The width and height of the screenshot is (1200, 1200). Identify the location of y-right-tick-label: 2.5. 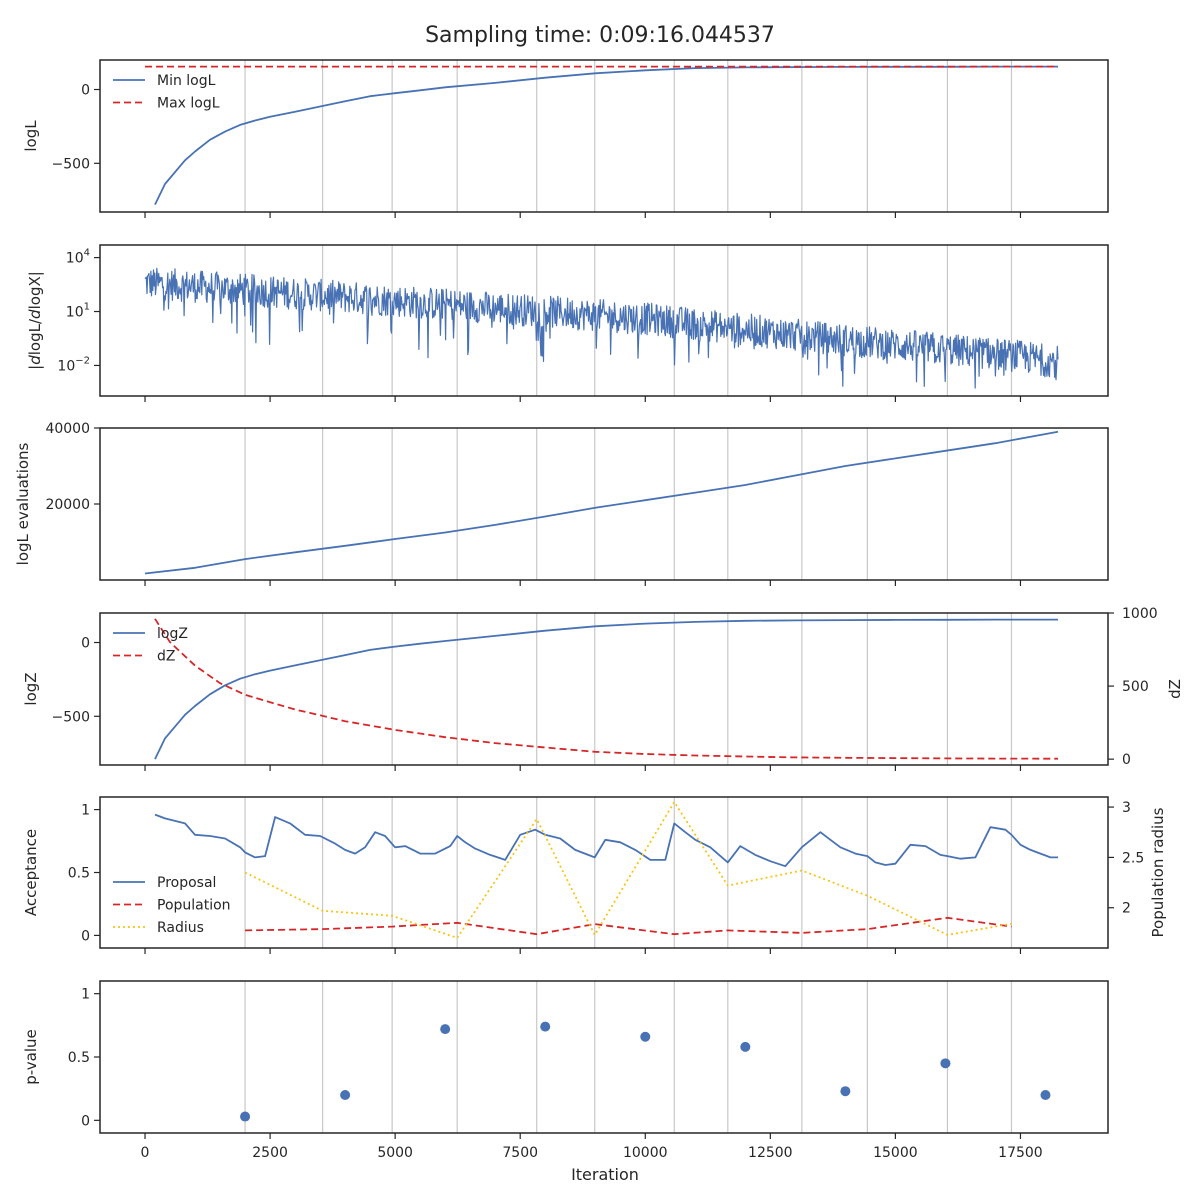
(1133, 858).